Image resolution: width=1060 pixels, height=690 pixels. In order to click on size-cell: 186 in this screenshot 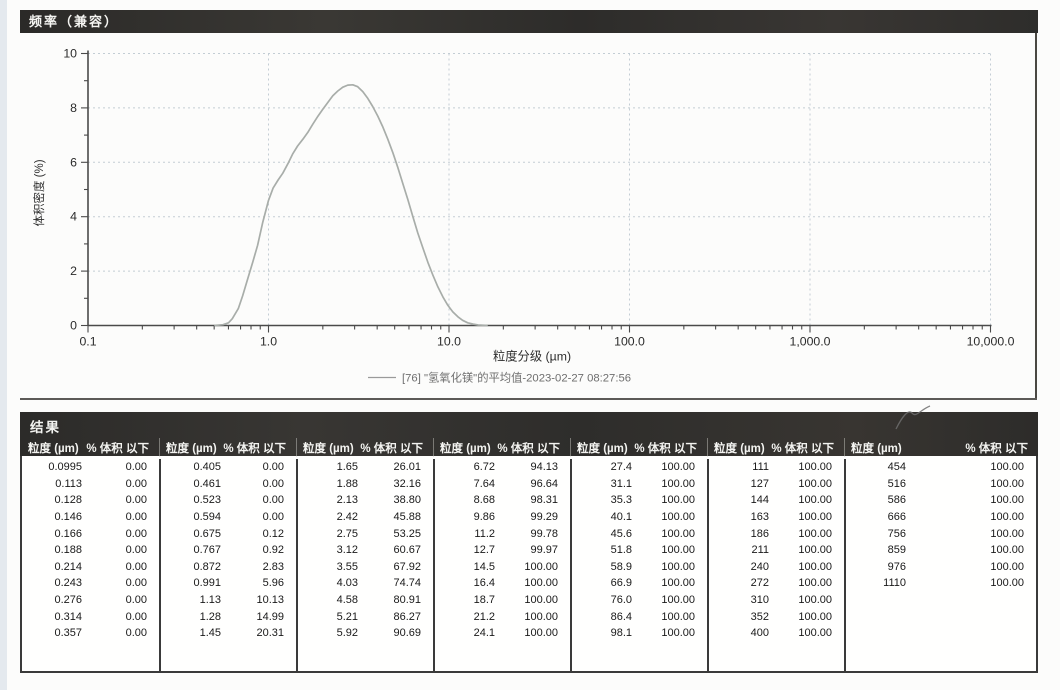, I will do `click(759, 533)`.